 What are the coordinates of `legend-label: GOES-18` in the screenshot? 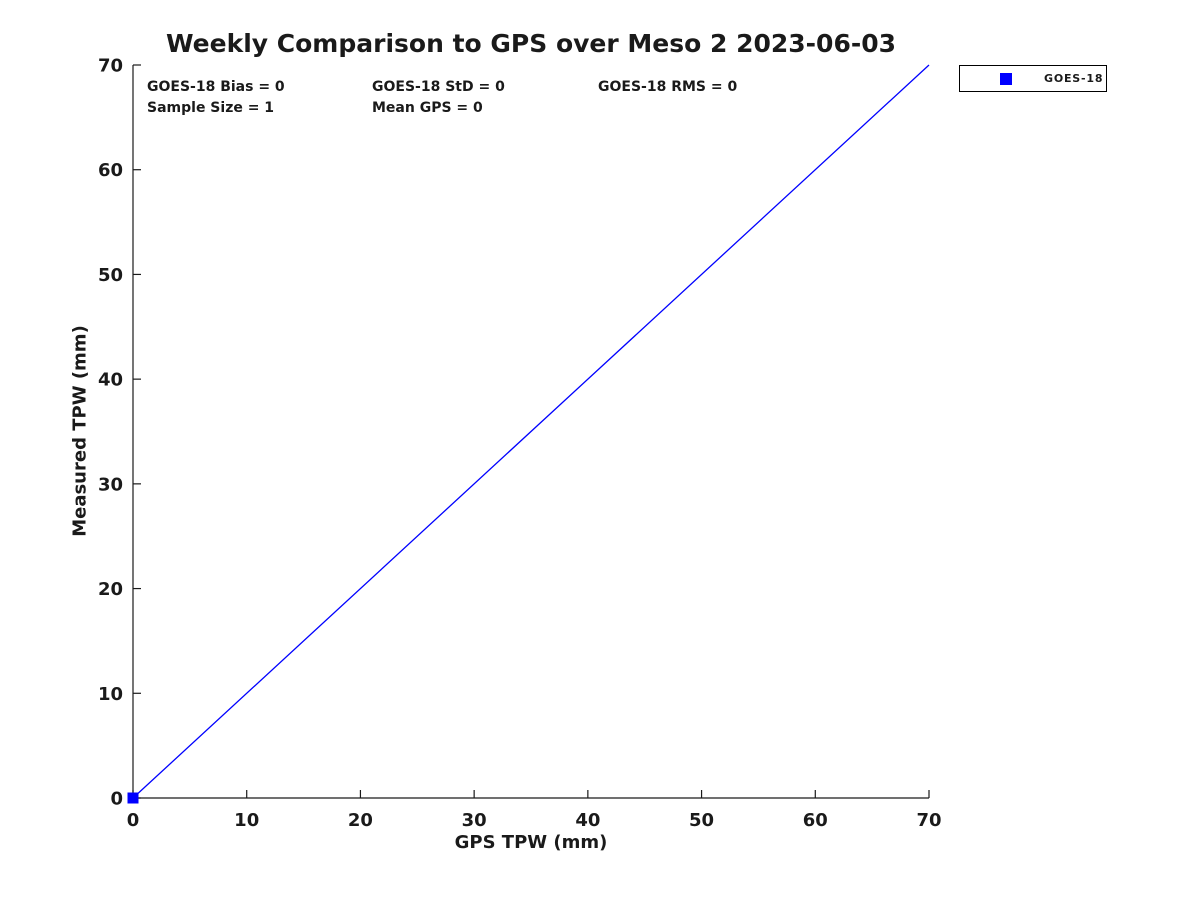 It's located at (1074, 78).